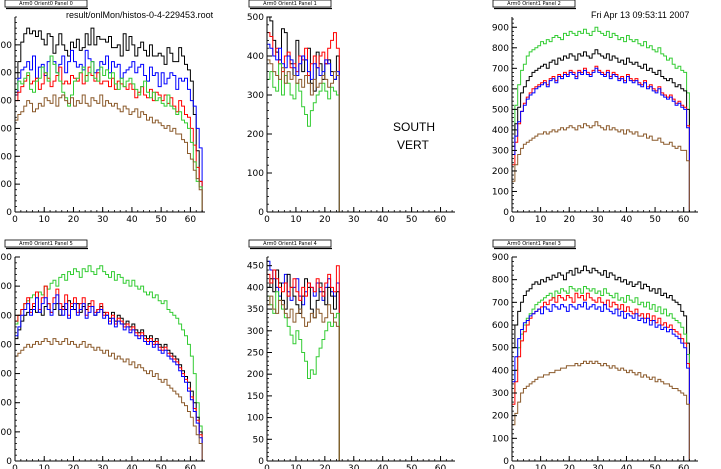 This screenshot has width=721, height=469. I want to click on panel-title: Arm0 Orient1 Panel 4, so click(290, 244).